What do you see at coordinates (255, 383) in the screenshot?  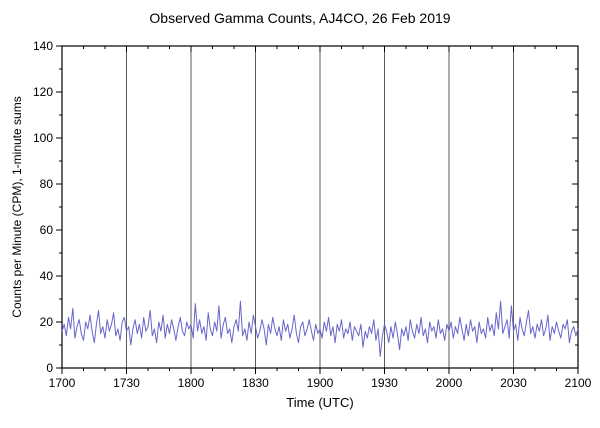 I see `x-tick-label: 1830` at bounding box center [255, 383].